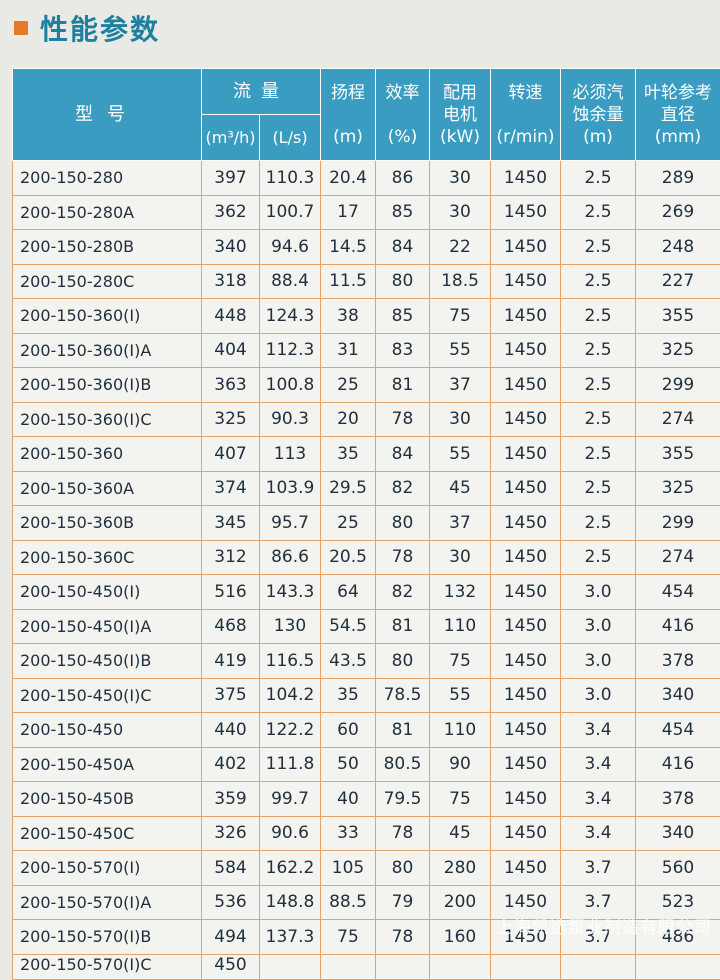 Image resolution: width=720 pixels, height=980 pixels. What do you see at coordinates (107, 316) in the screenshot?
I see `cell-model: 200-150-360(I)` at bounding box center [107, 316].